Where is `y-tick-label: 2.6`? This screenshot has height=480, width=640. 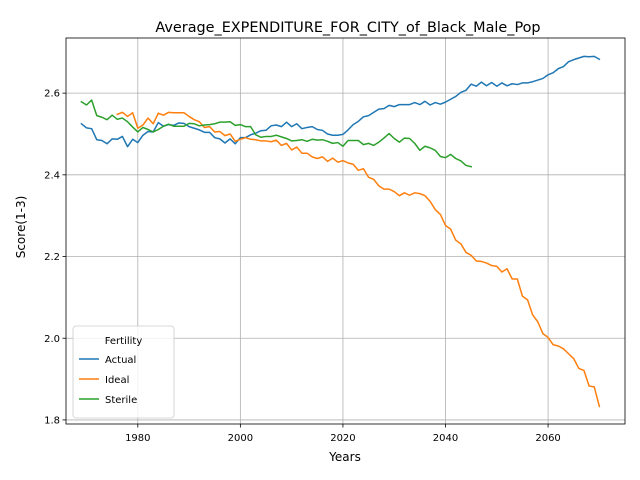
y-tick-label: 2.6 is located at coordinates (52, 94).